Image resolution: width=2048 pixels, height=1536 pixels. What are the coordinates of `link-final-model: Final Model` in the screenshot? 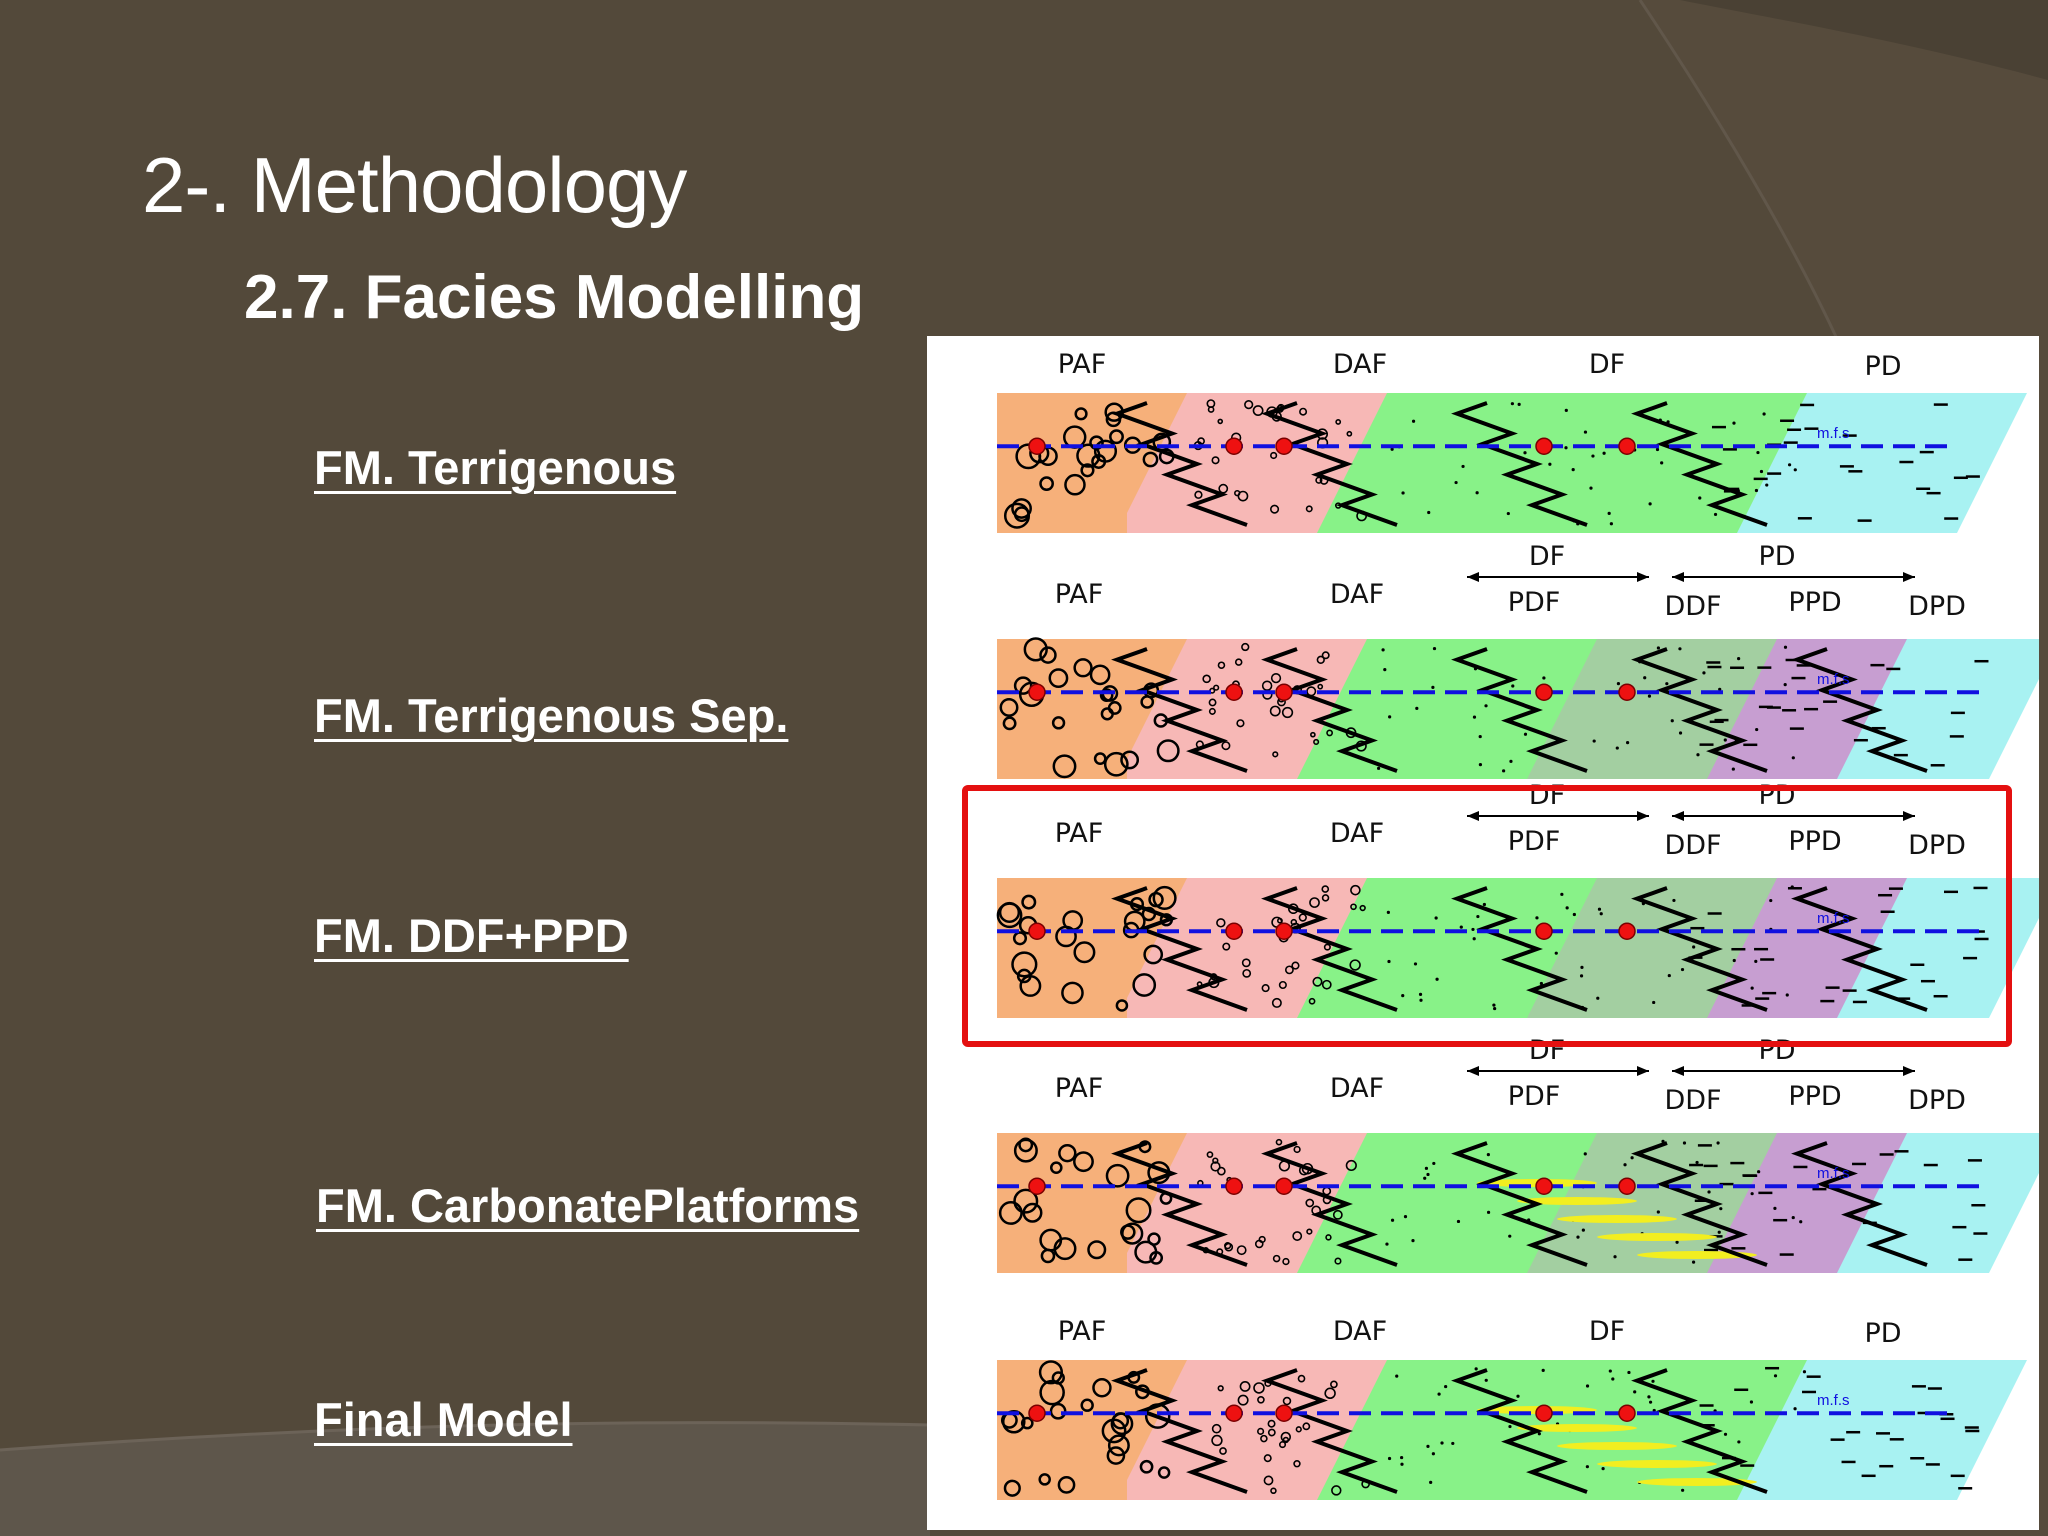 It's located at (443, 1419).